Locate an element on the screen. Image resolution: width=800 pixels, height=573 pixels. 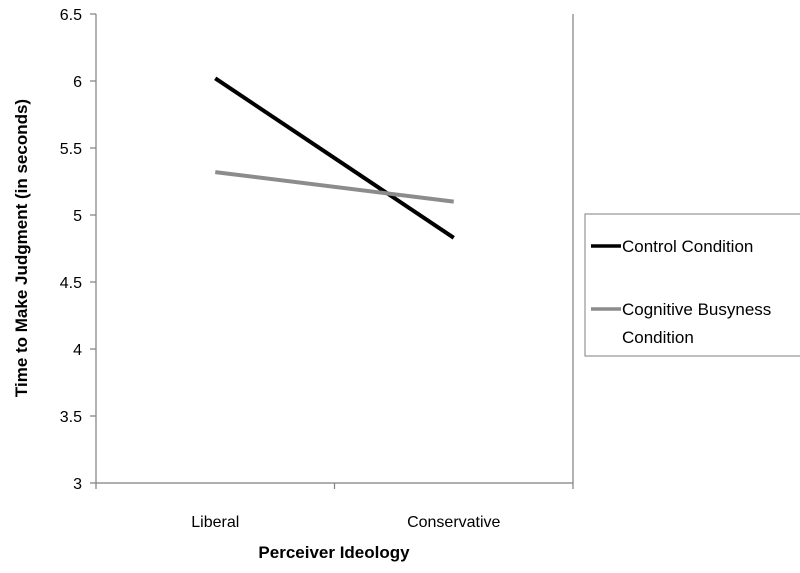
y-tick-label: 3 is located at coordinates (77, 484).